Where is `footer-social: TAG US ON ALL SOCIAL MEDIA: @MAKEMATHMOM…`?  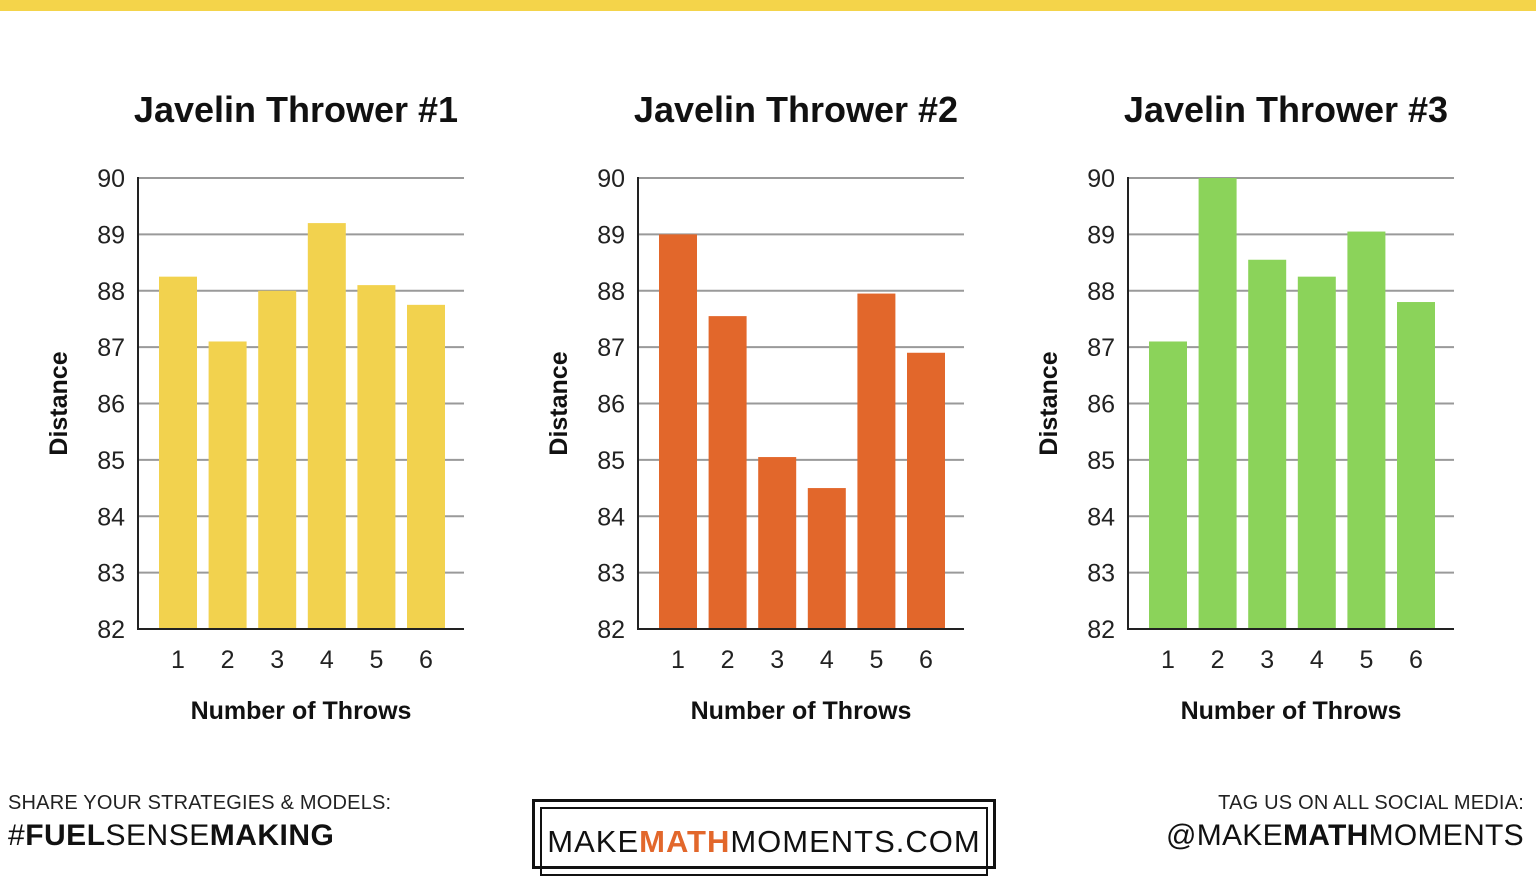 footer-social: TAG US ON ALL SOCIAL MEDIA: @MAKEMATHMOM… is located at coordinates (1345, 822).